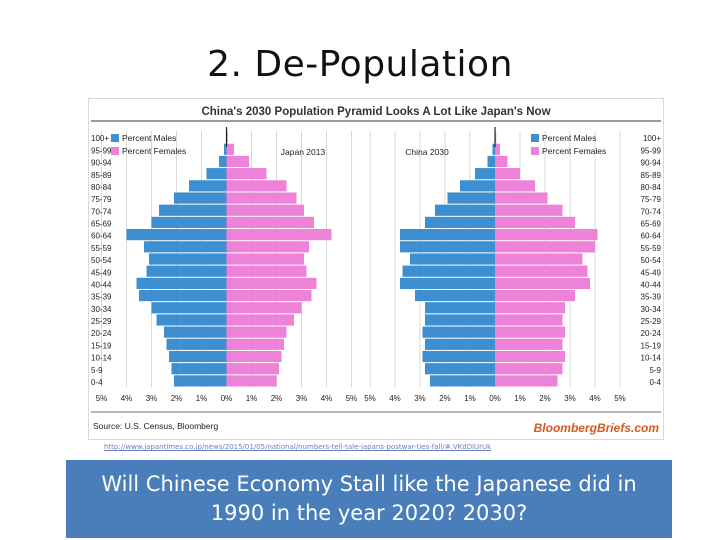 This screenshot has width=720, height=540. Describe the element at coordinates (227, 398) in the screenshot. I see `japan-2013-xtick-label: 0%` at that location.